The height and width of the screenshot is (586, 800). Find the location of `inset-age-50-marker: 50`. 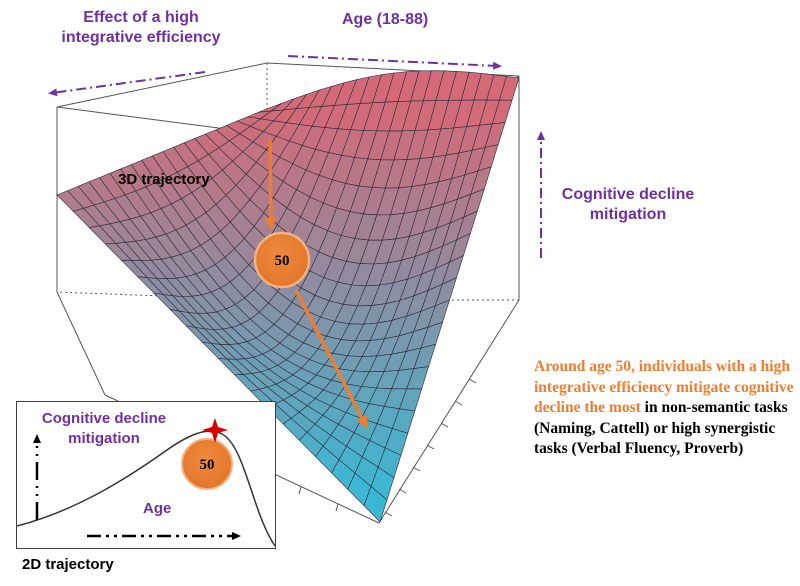

inset-age-50-marker: 50 is located at coordinates (207, 464).